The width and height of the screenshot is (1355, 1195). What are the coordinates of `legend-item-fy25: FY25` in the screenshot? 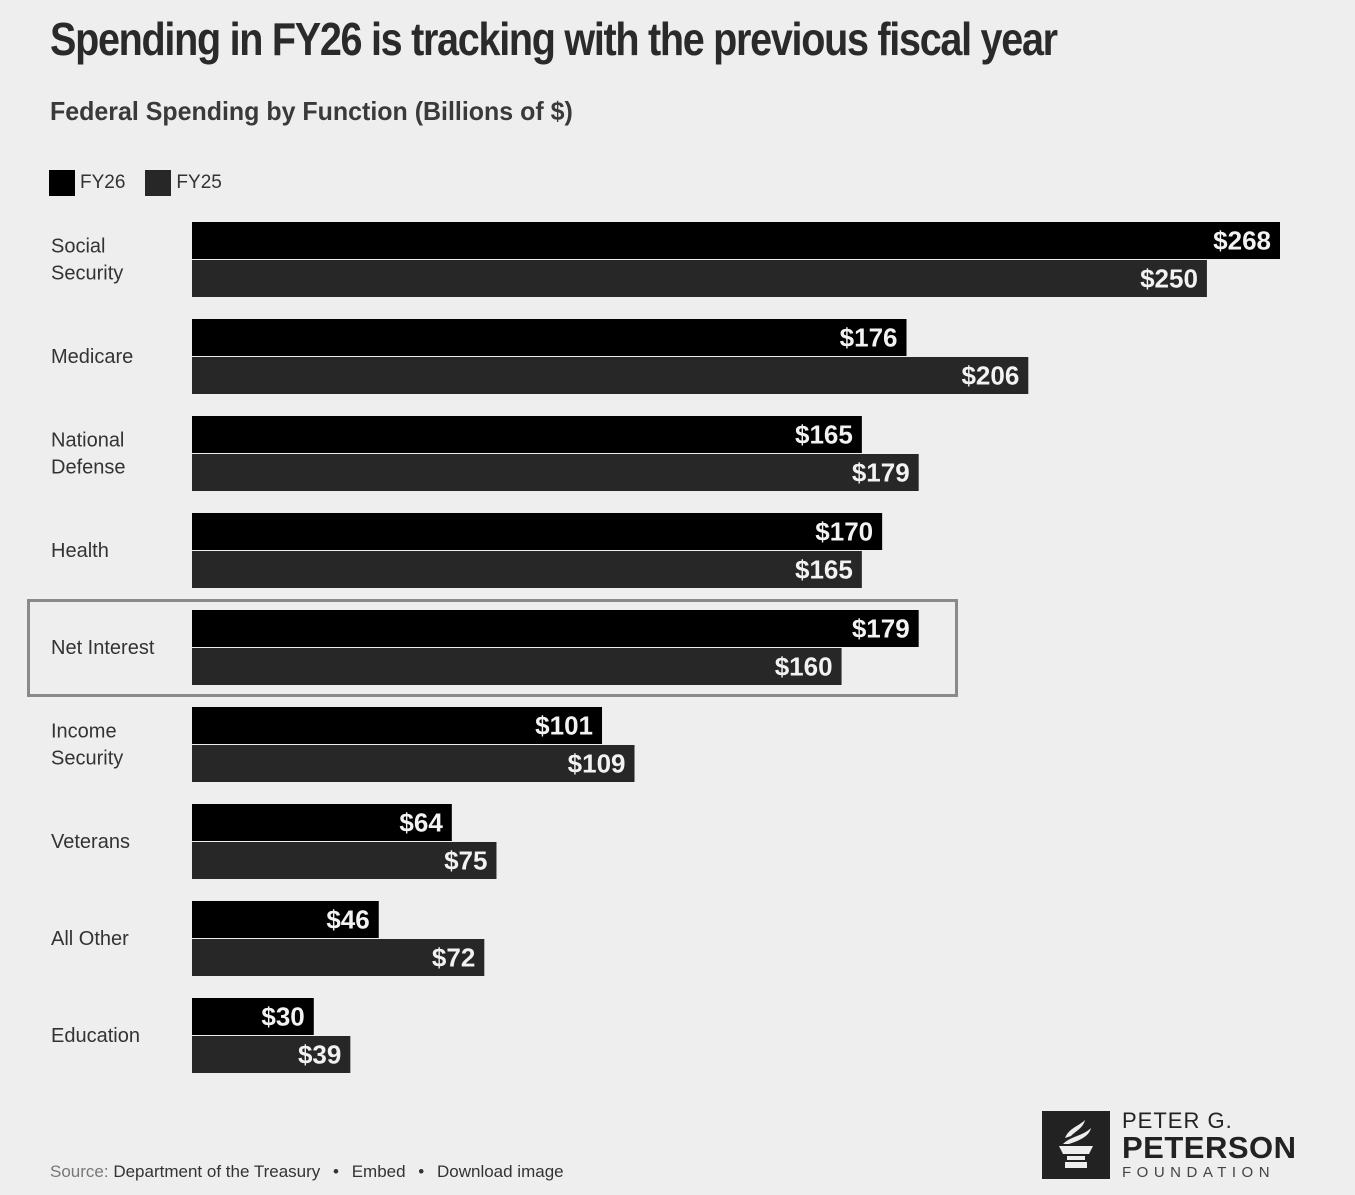 It's located at (183, 183).